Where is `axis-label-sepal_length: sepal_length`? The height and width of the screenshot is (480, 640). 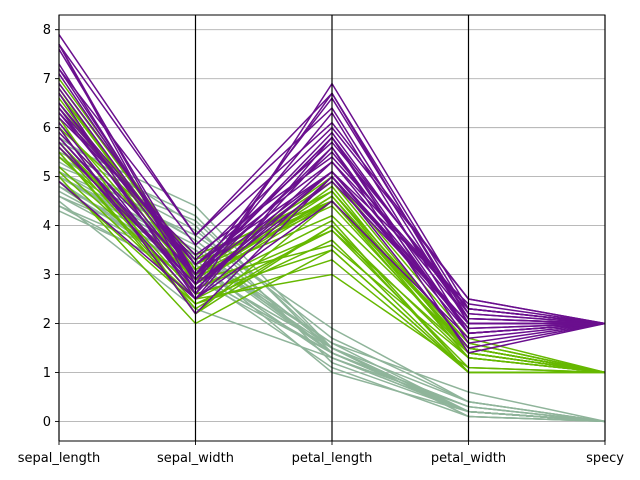 axis-label-sepal_length: sepal_length is located at coordinates (59, 458).